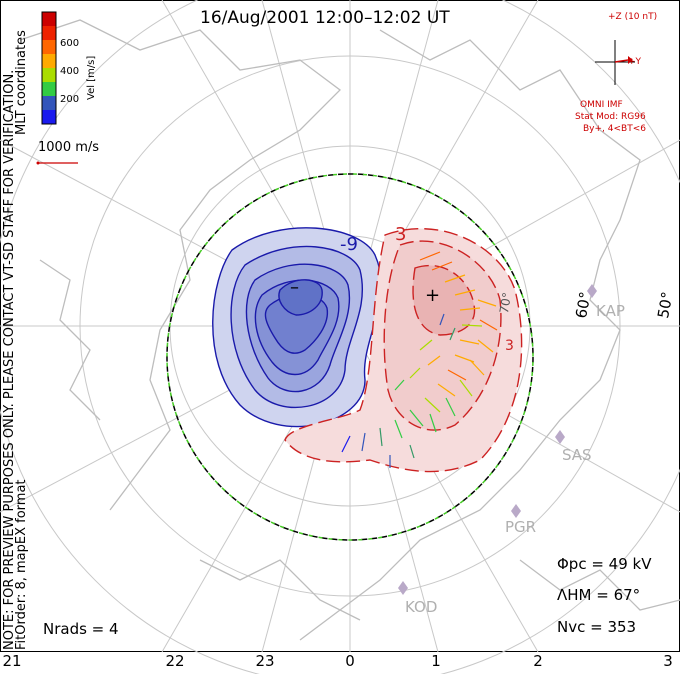 The image size is (680, 674). I want to click on station-kod: KOD, so click(421, 607).